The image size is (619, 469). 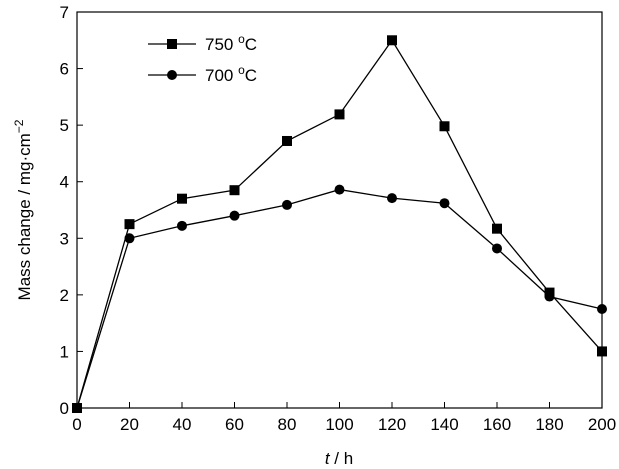 I want to click on x-tick-label: 20, so click(x=129, y=424).